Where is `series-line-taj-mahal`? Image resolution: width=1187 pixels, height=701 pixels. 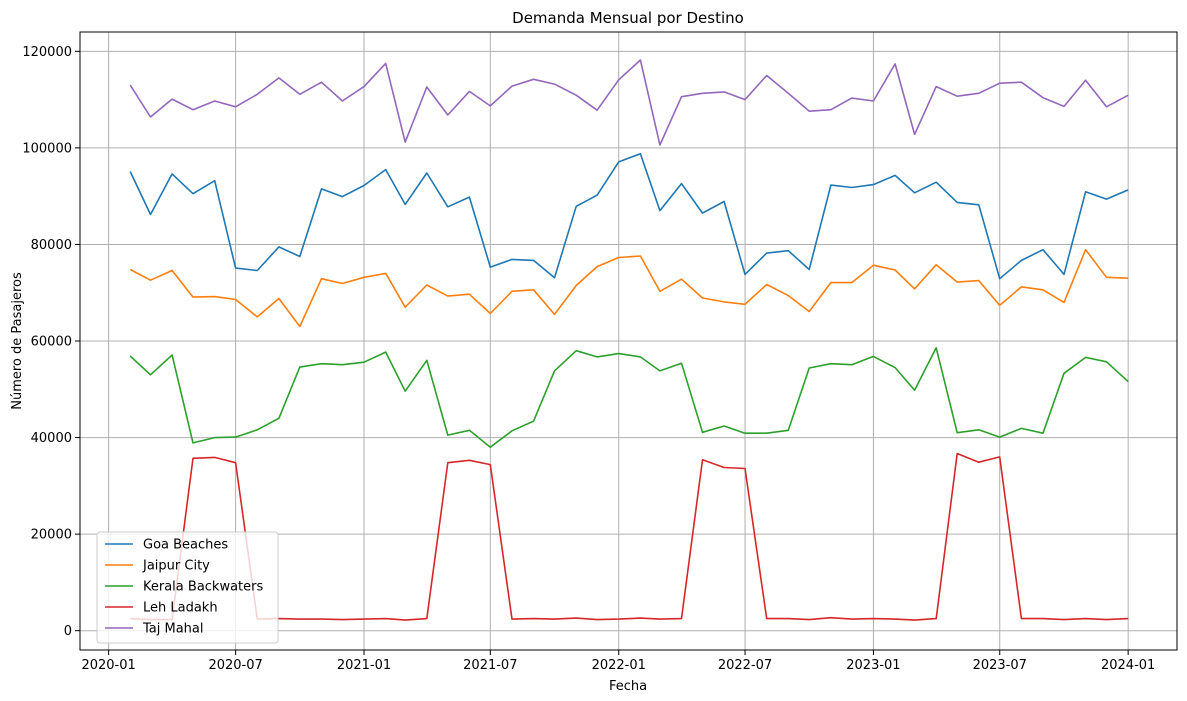
series-line-taj-mahal is located at coordinates (629, 102).